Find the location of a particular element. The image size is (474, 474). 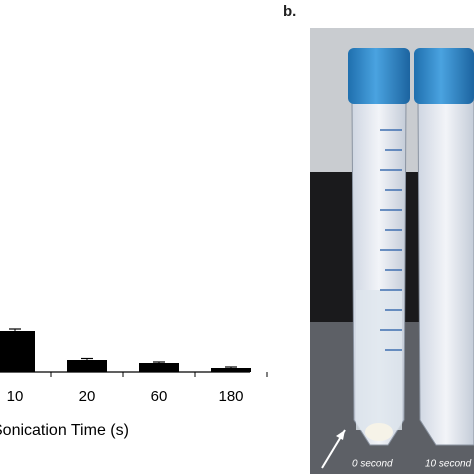

x-tick-label: 20 is located at coordinates (87, 396).